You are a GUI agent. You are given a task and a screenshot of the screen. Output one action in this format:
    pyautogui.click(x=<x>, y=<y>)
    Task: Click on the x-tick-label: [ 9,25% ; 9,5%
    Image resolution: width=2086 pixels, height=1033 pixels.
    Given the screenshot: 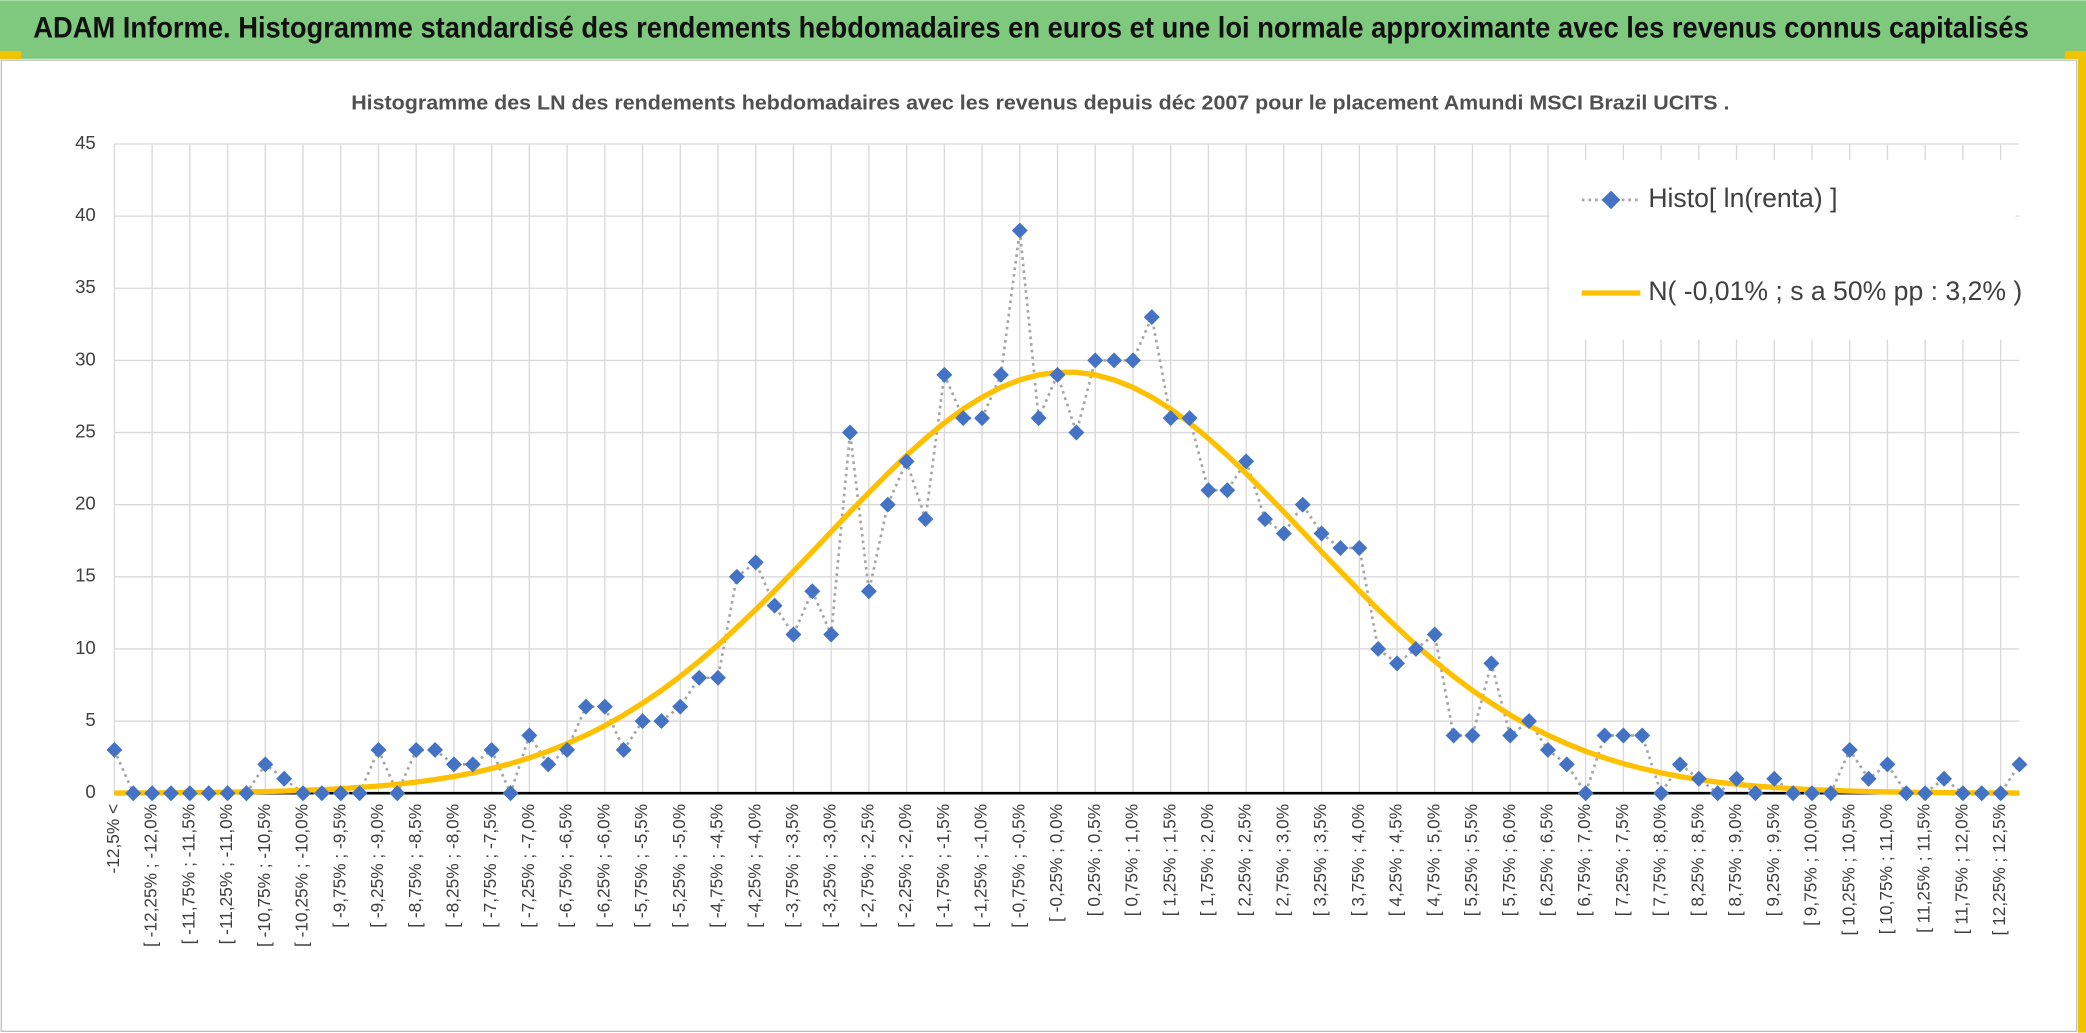 What is the action you would take?
    pyautogui.click(x=1773, y=860)
    